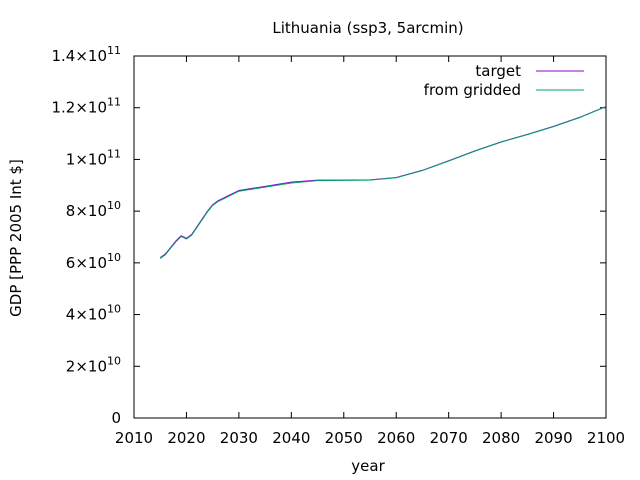 This screenshot has width=640, height=480. Describe the element at coordinates (134, 438) in the screenshot. I see `x-tick-label: 2010` at that location.